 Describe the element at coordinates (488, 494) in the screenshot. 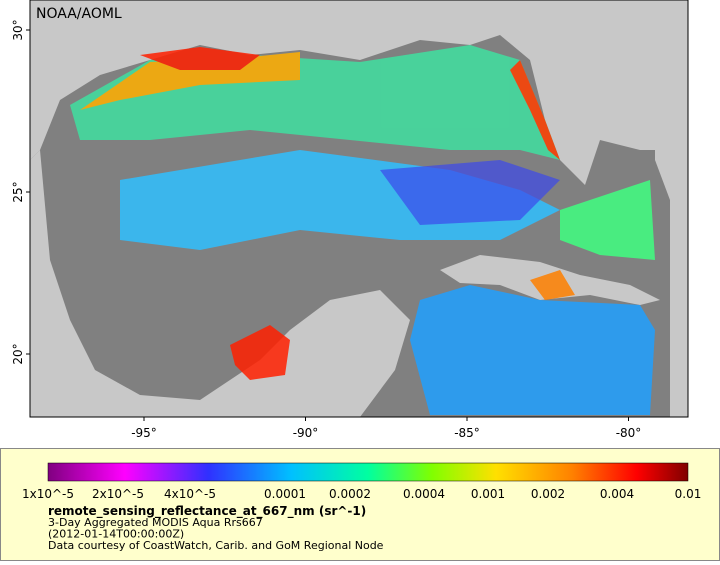

I see `colorbar-label: 0.001` at that location.